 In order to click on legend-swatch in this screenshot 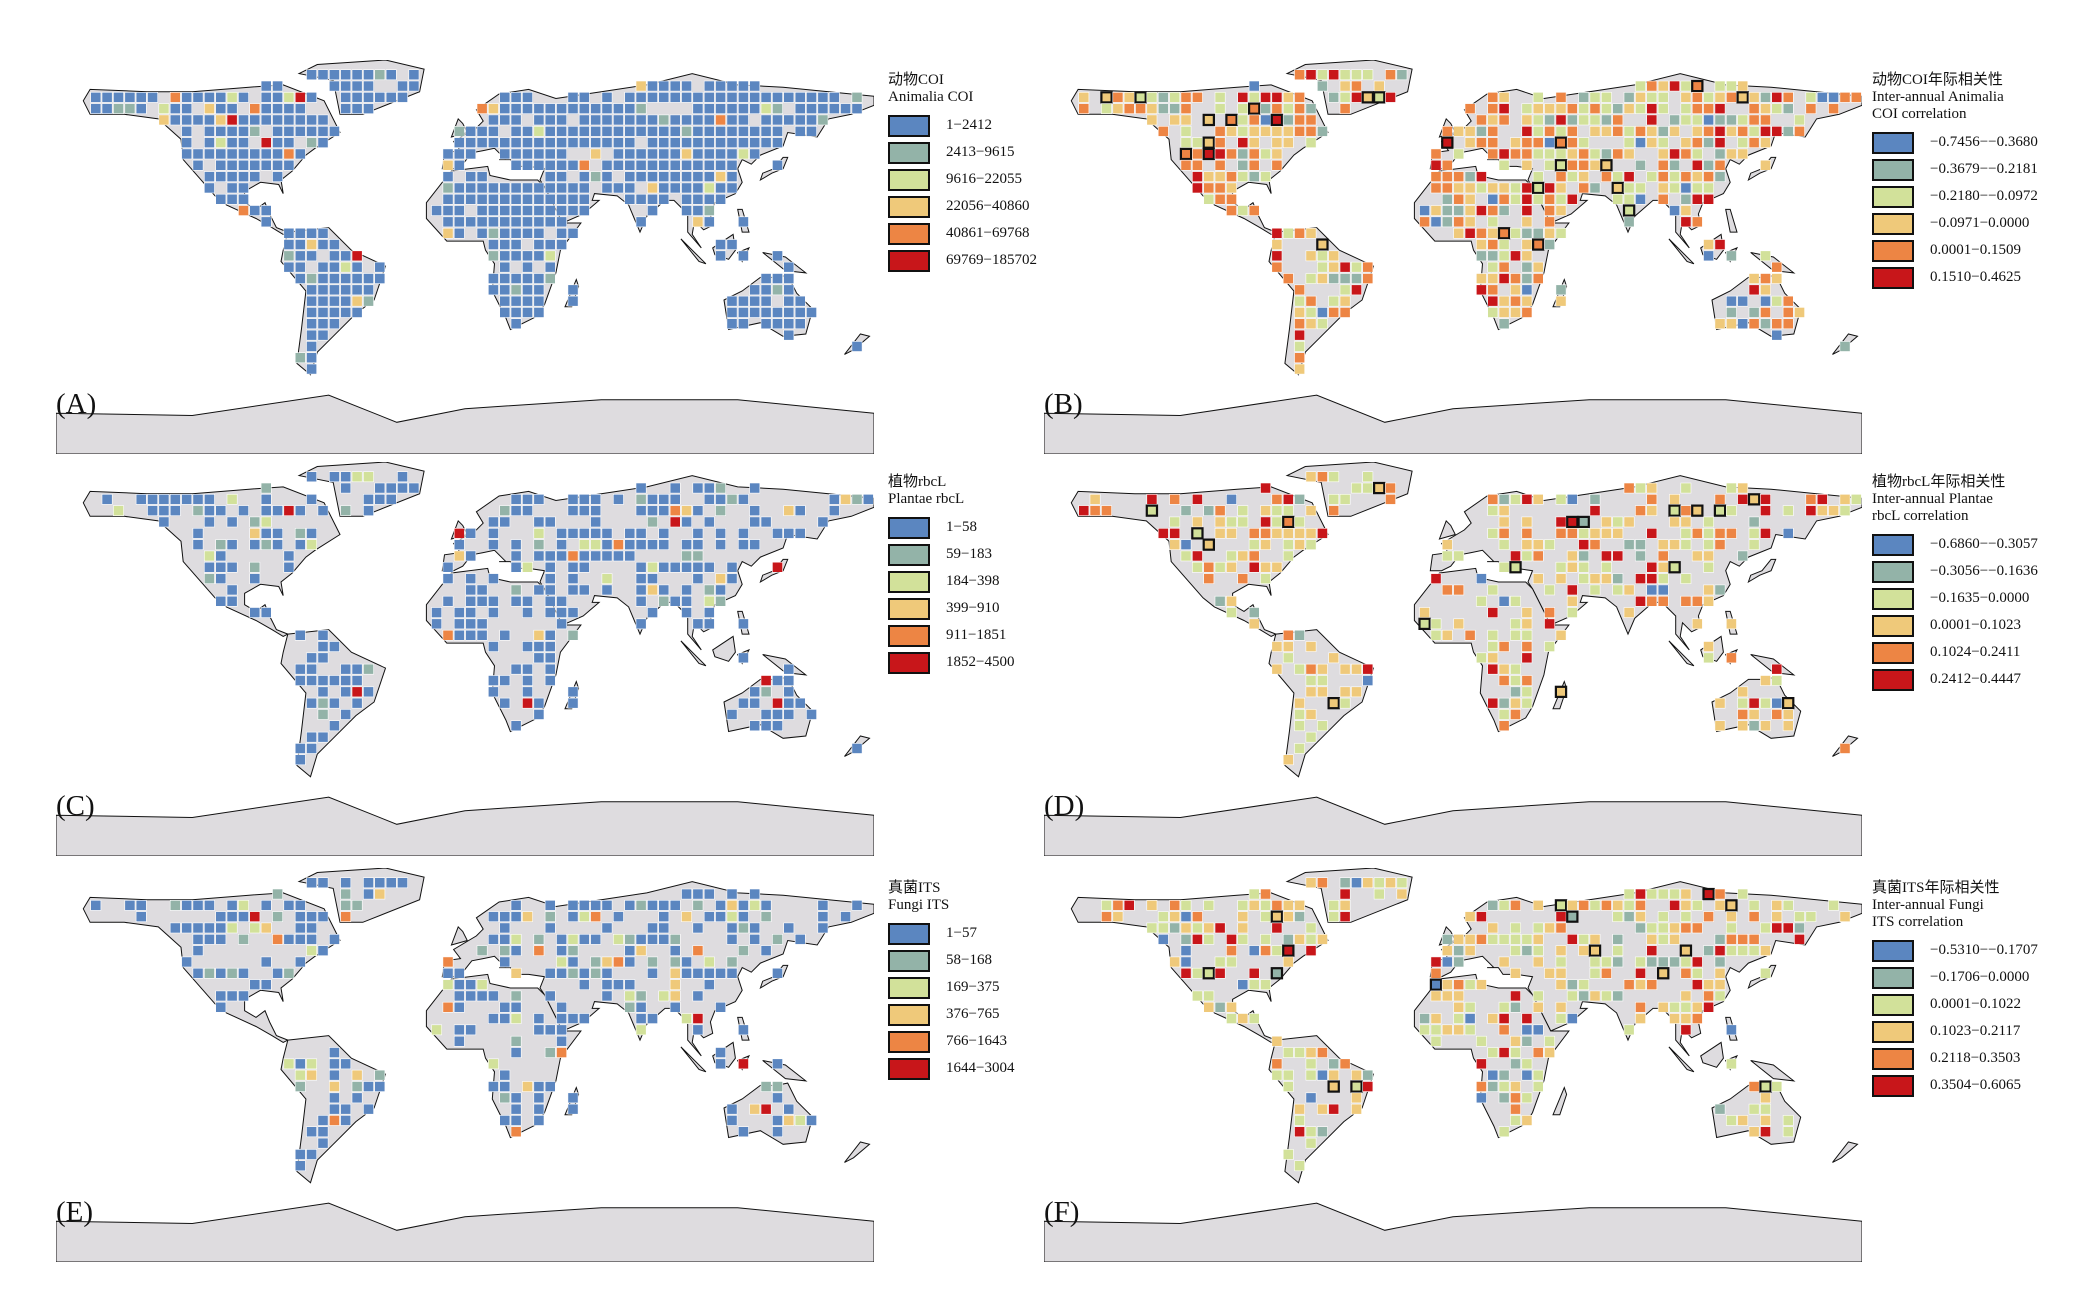, I will do `click(1893, 625)`.